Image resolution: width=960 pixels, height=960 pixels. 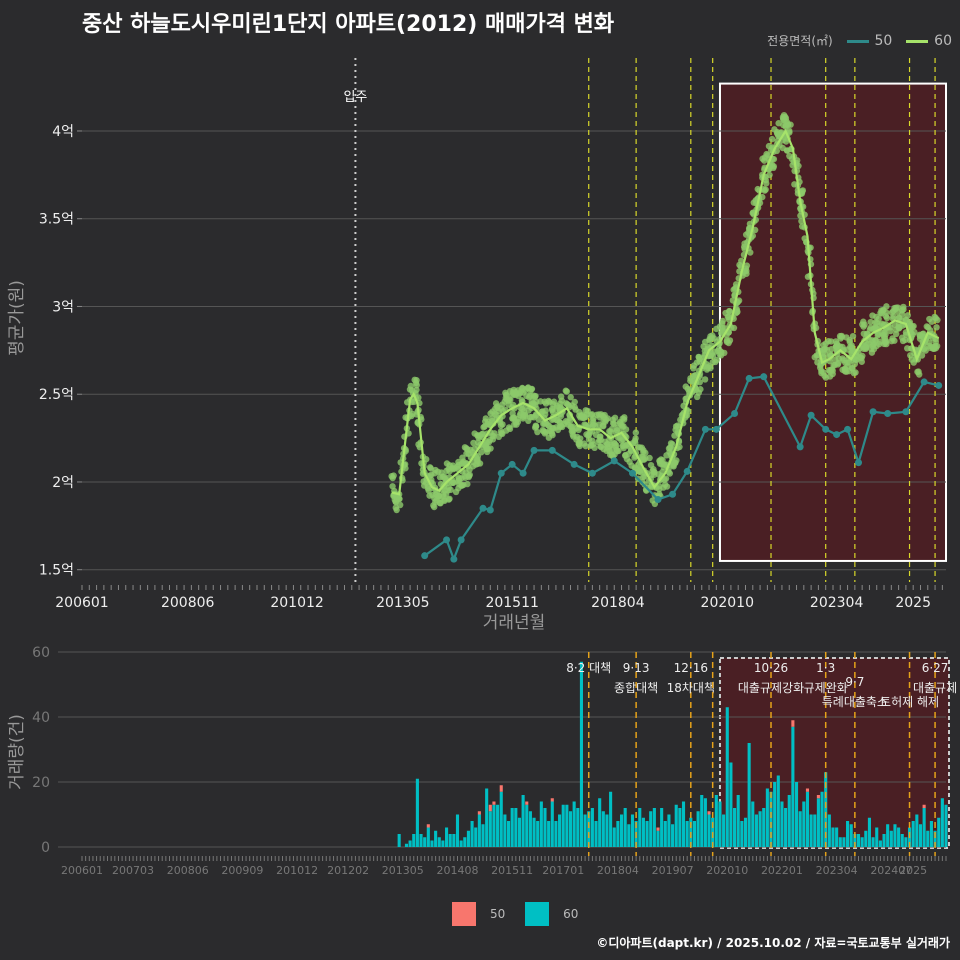 I want to click on y-tick-label: 1.5억, so click(x=56, y=571).